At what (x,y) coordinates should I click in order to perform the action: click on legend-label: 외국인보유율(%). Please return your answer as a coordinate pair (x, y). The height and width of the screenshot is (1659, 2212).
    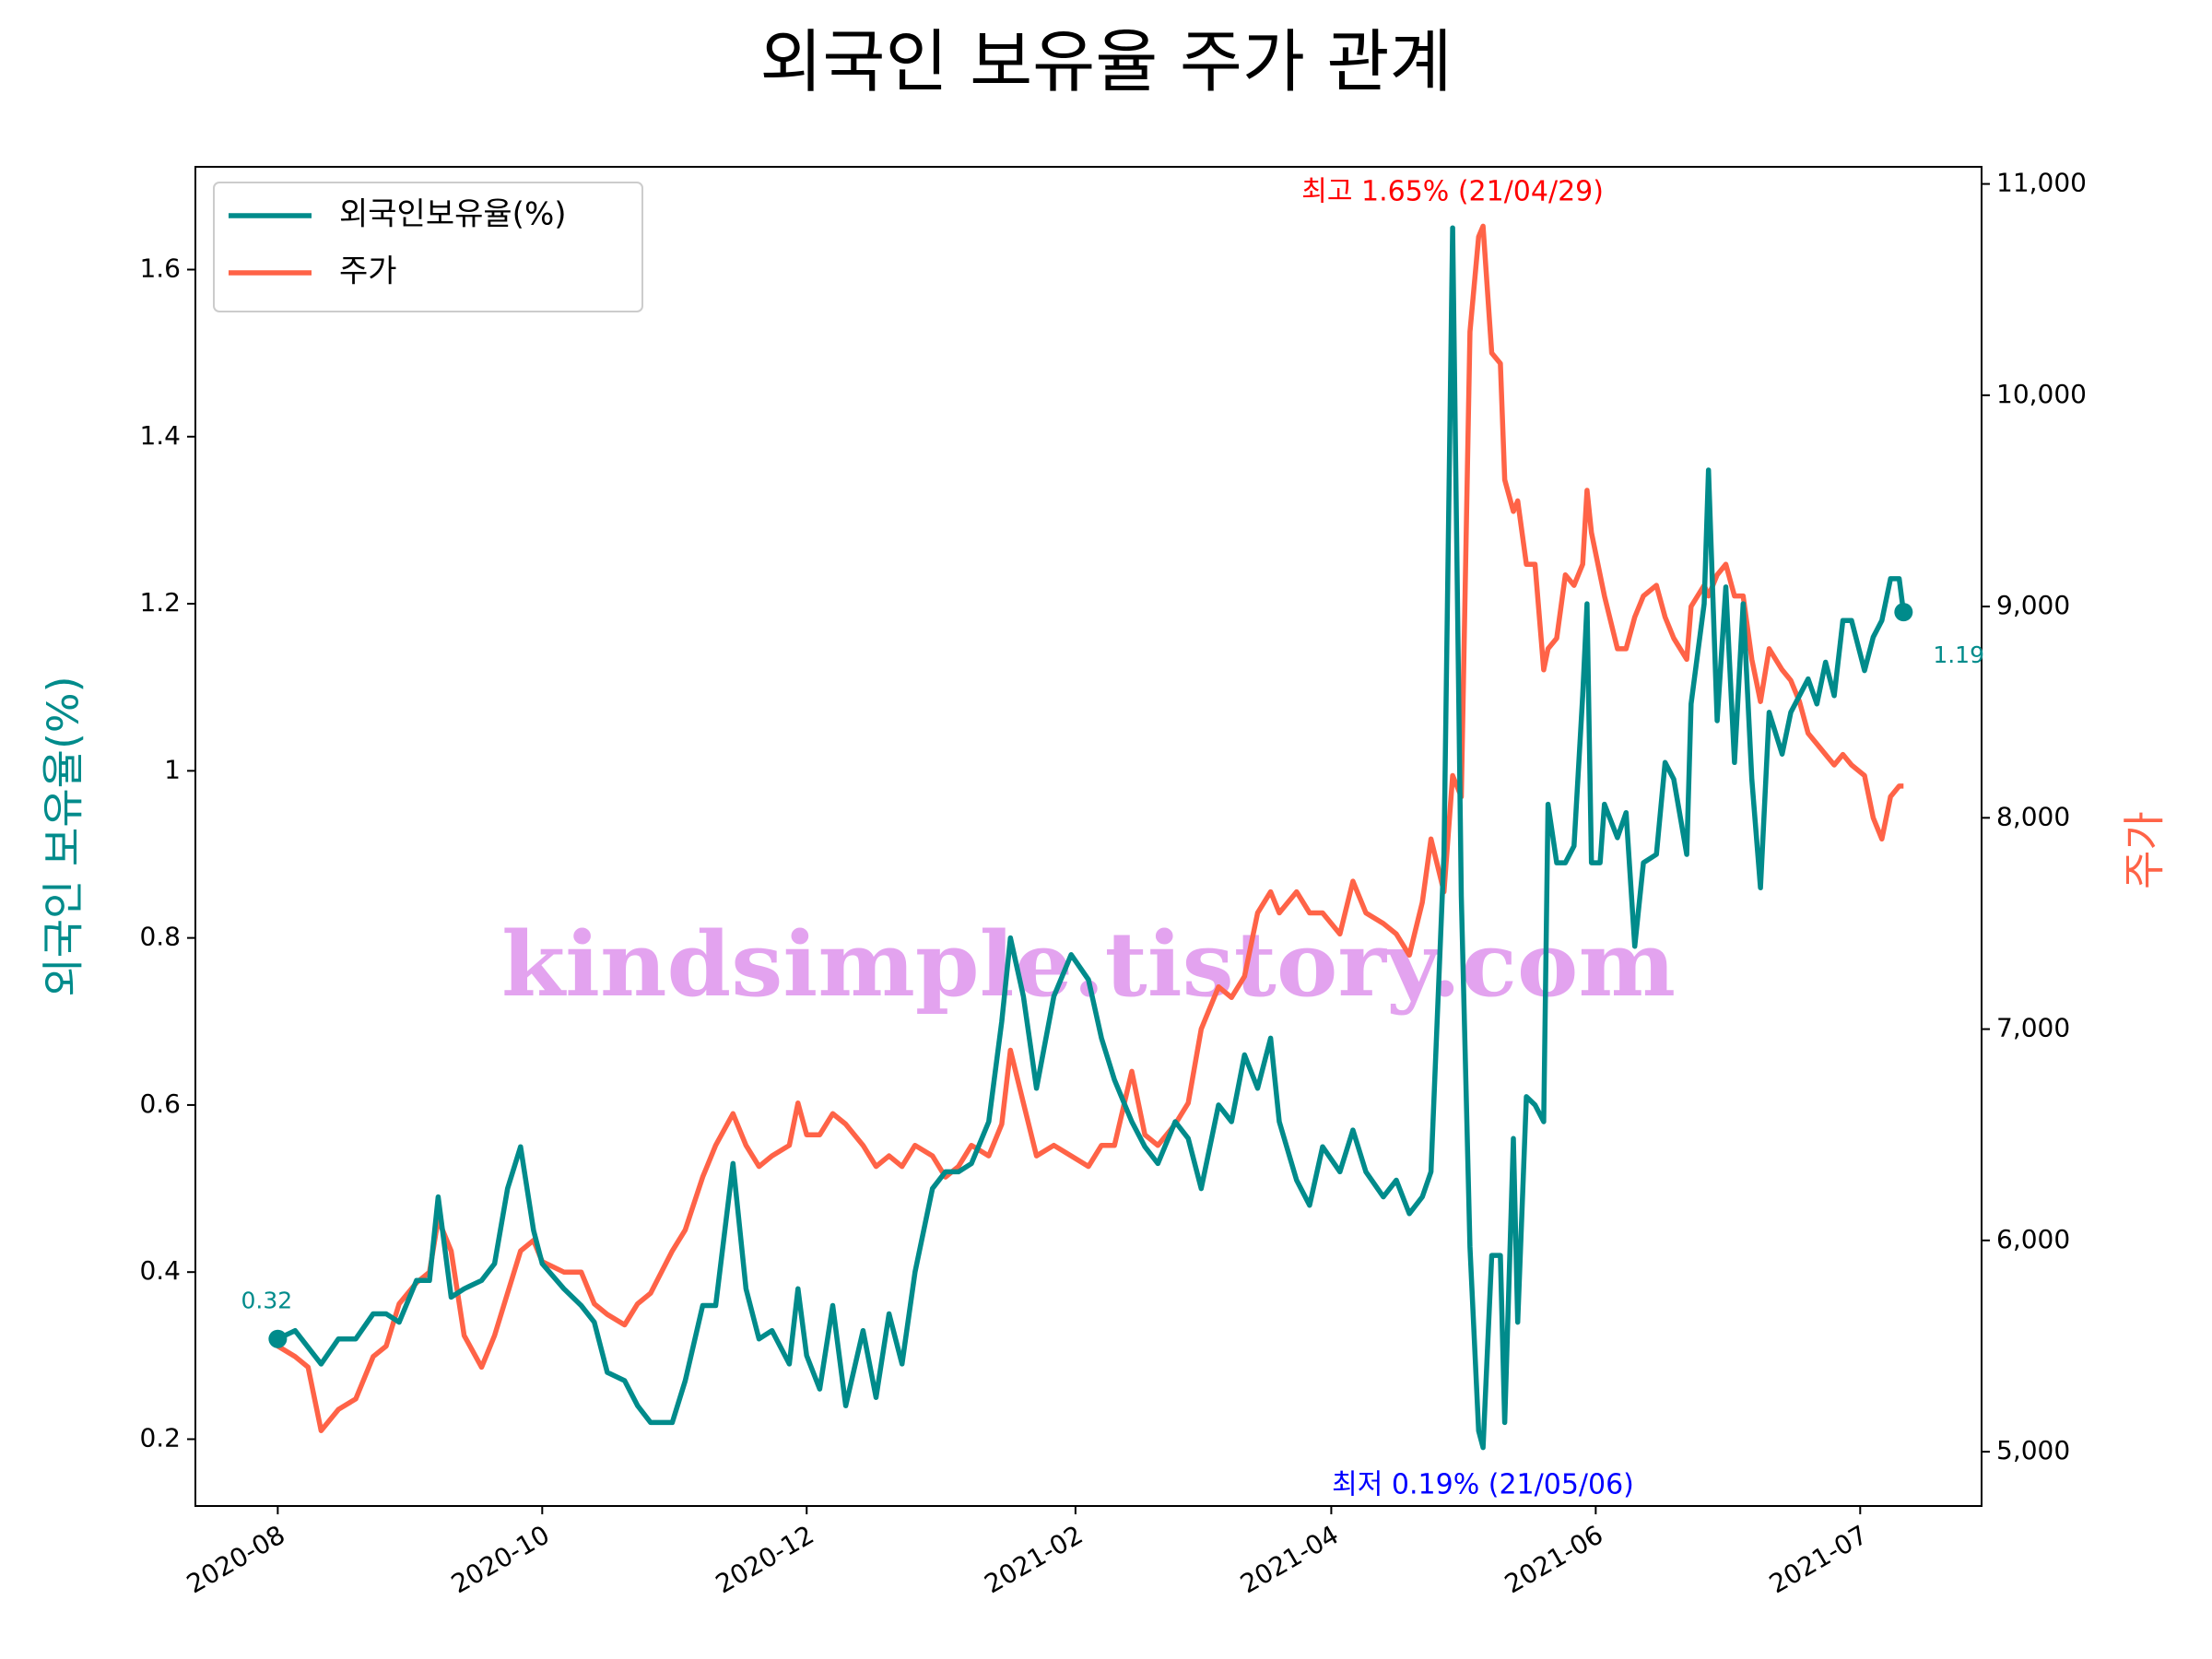
    Looking at the image, I should click on (453, 214).